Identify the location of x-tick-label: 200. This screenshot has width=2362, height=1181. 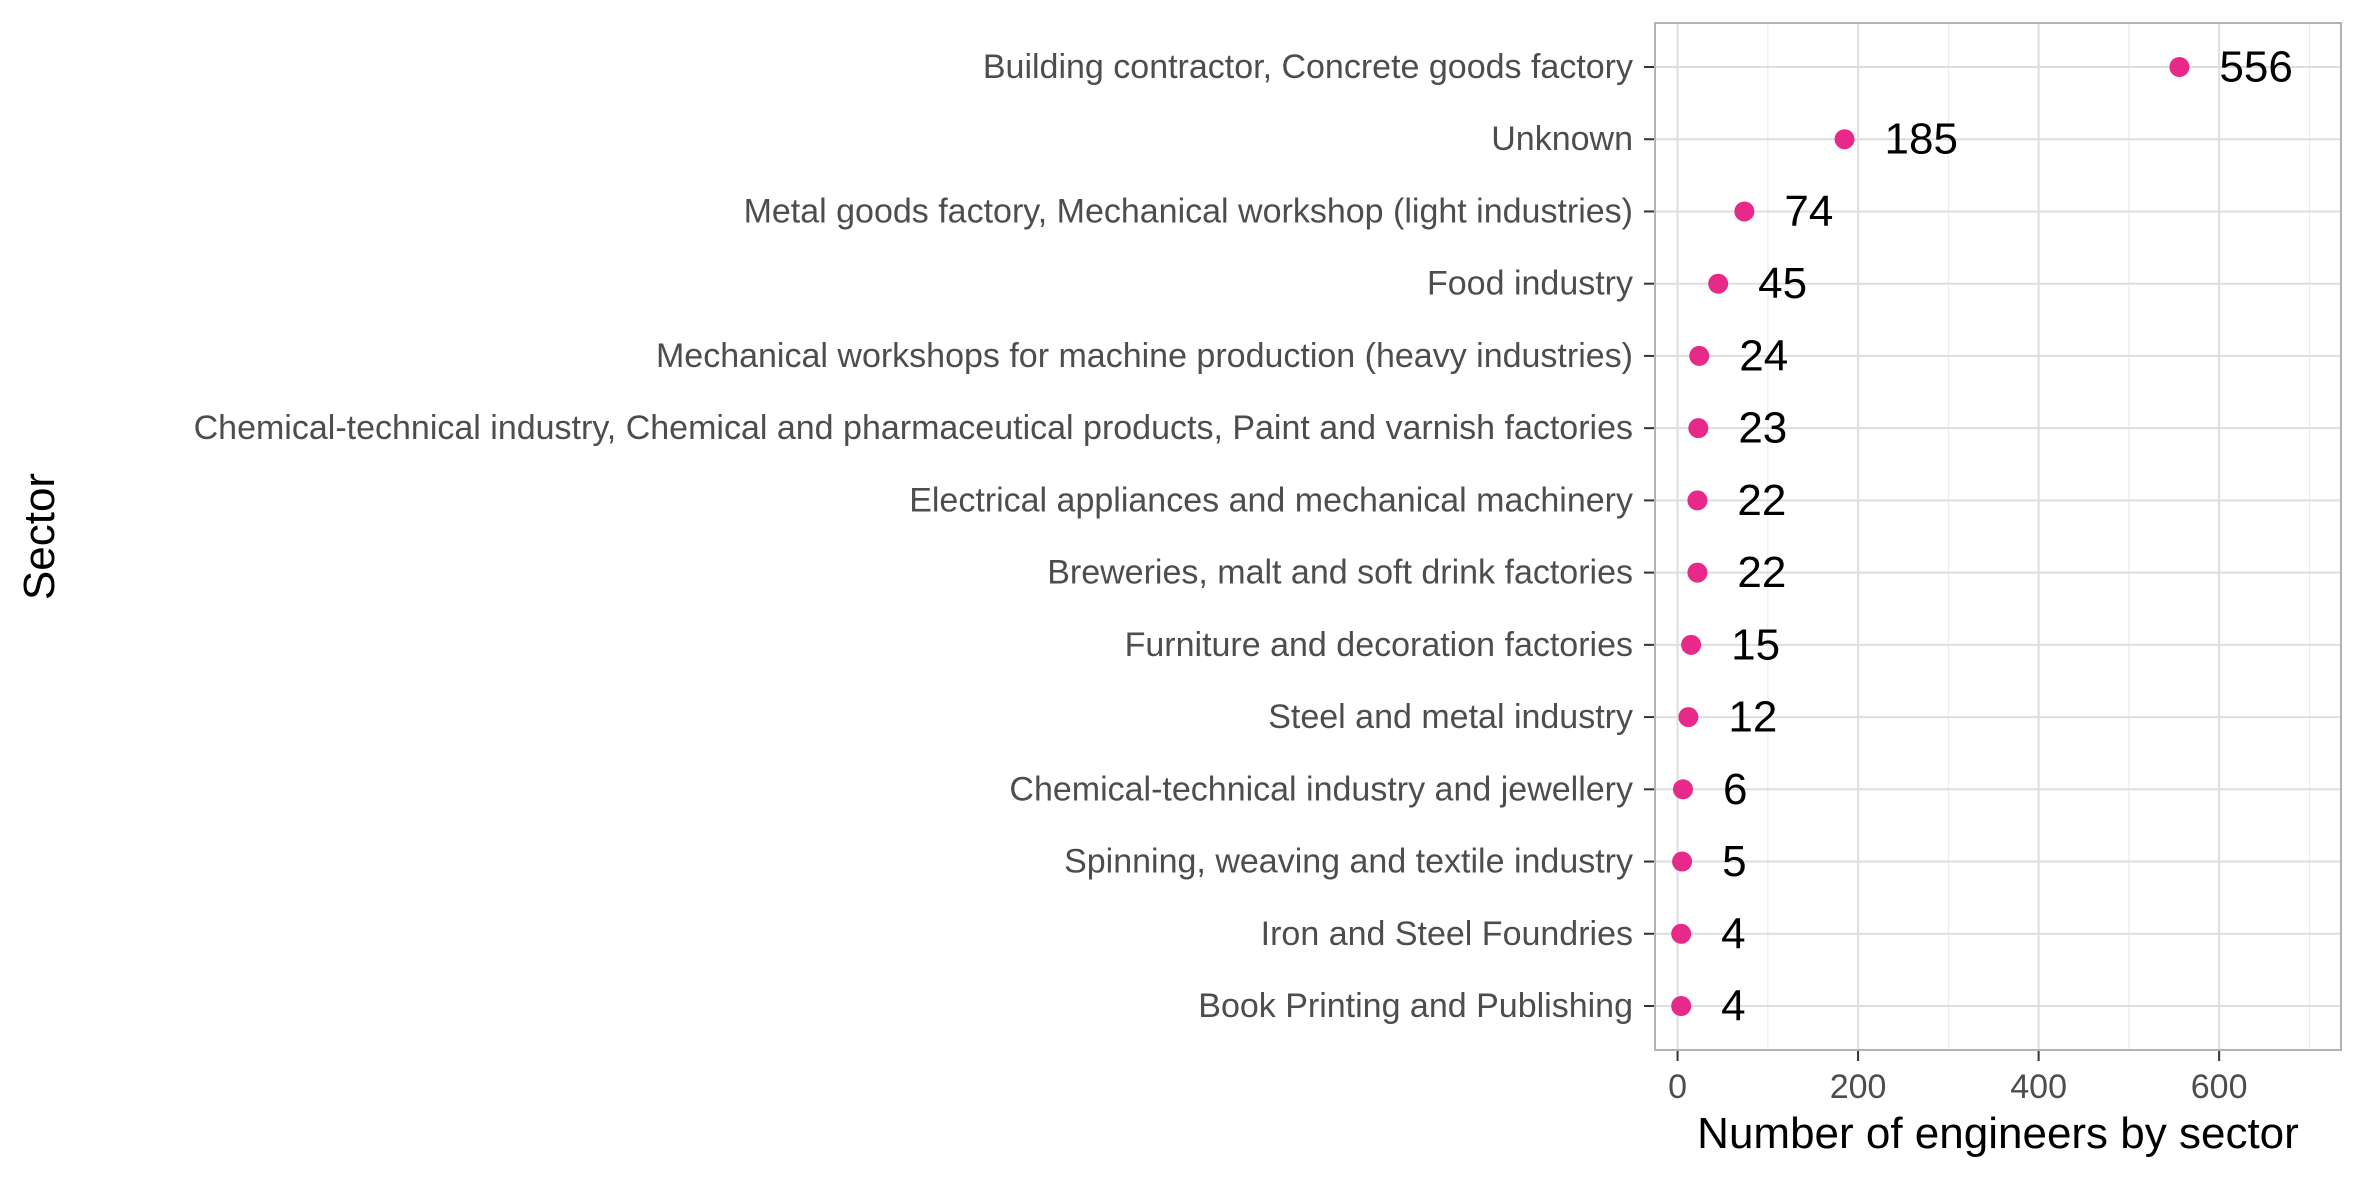
(1858, 1087).